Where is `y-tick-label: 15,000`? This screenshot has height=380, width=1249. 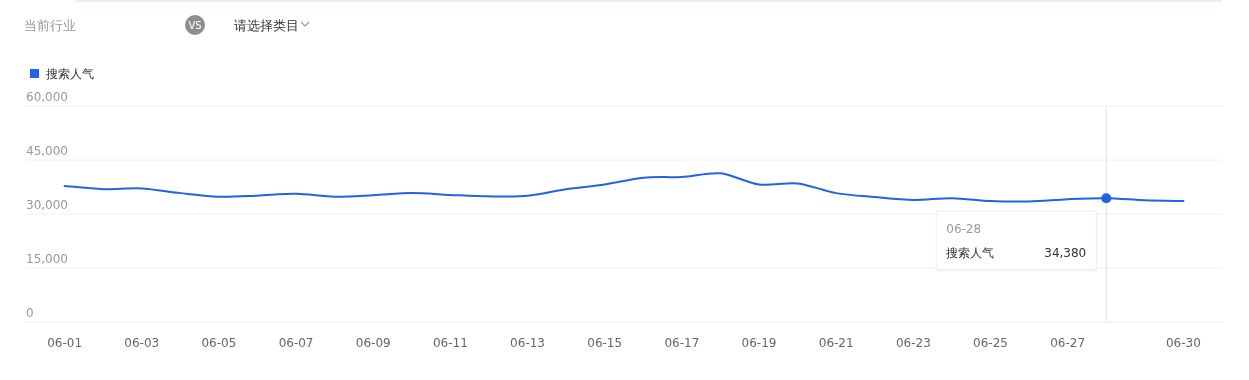 y-tick-label: 15,000 is located at coordinates (47, 259).